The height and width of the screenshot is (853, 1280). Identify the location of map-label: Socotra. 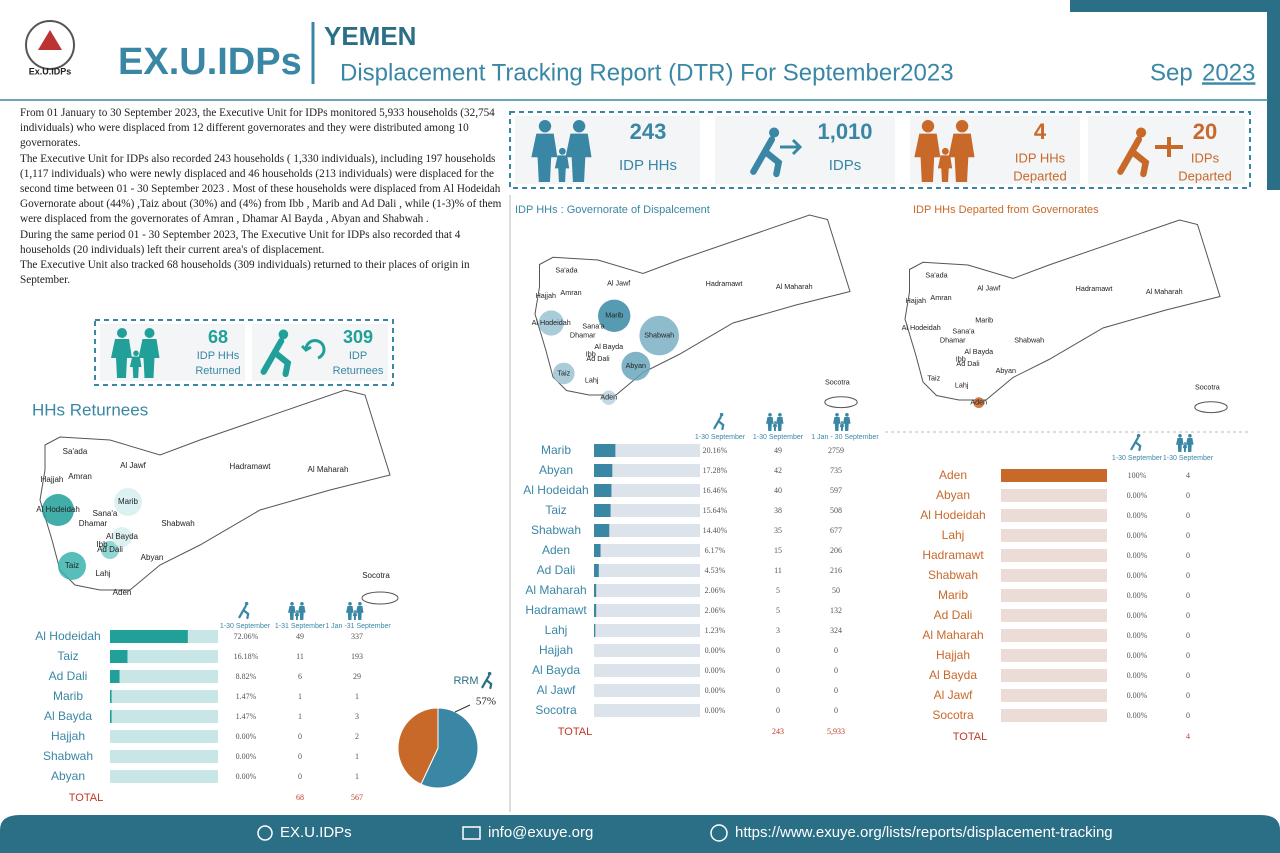
(1207, 386).